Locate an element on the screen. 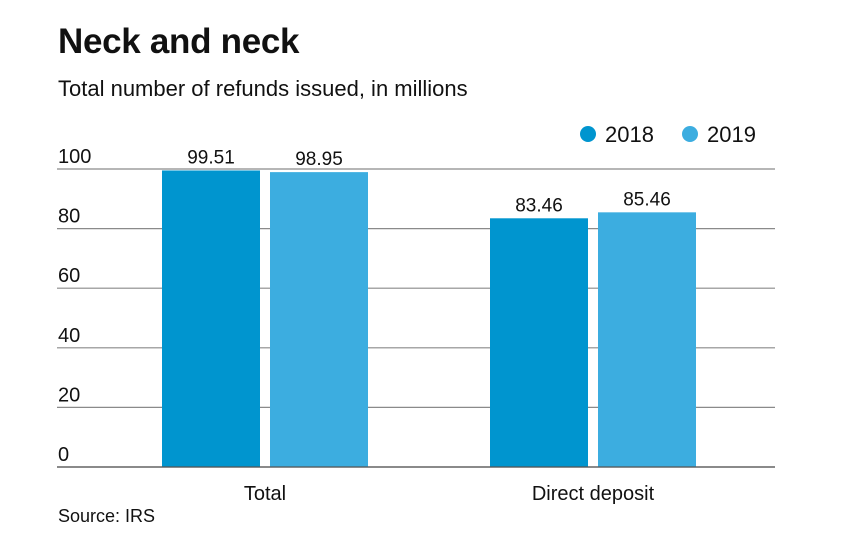 This screenshot has width=844, height=550. legend-marker-2019 is located at coordinates (690, 134).